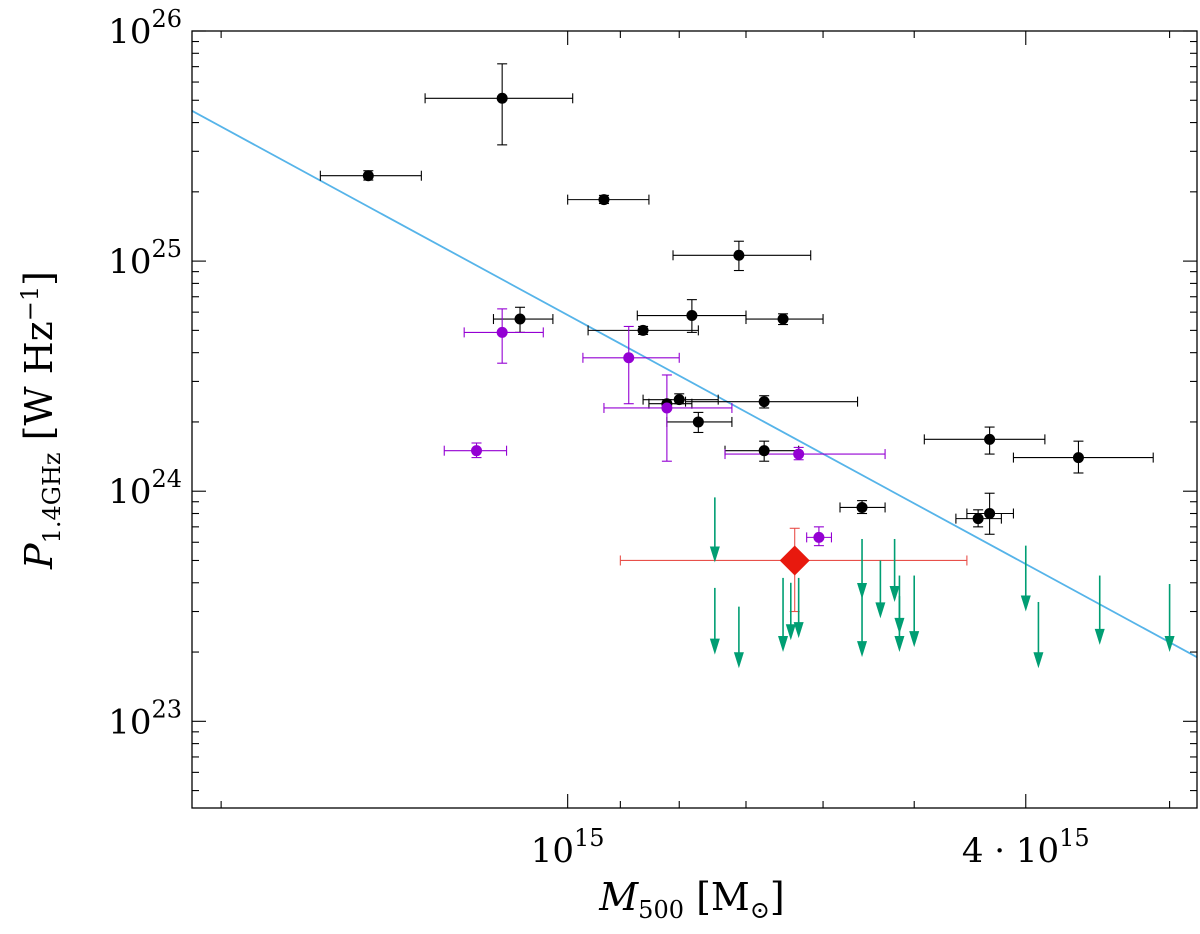 The width and height of the screenshot is (1200, 934). What do you see at coordinates (691, 899) in the screenshot?
I see `x-axis-label: M500 [M⊙]` at bounding box center [691, 899].